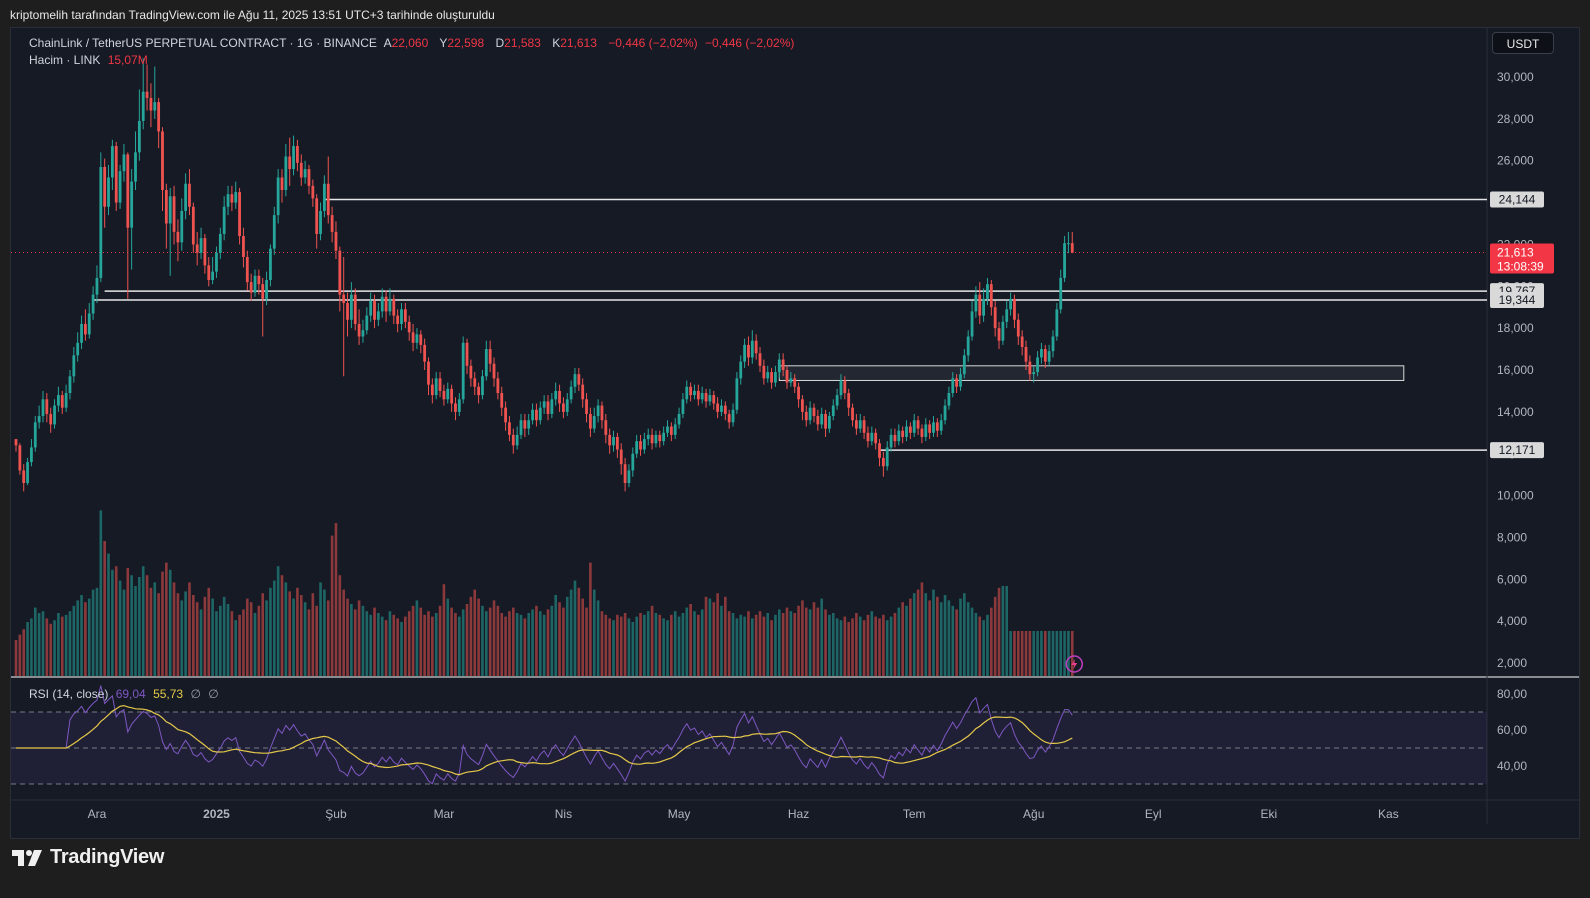  I want to click on volume-legend: Hacim · LINK 15,07M, so click(90, 60).